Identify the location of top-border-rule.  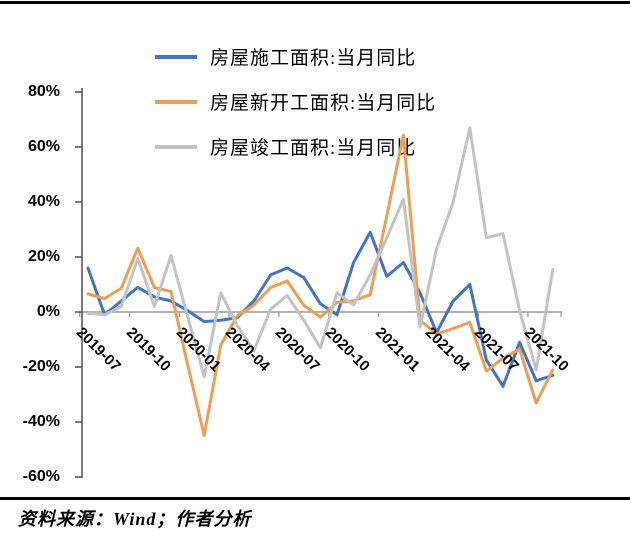
(315, 2).